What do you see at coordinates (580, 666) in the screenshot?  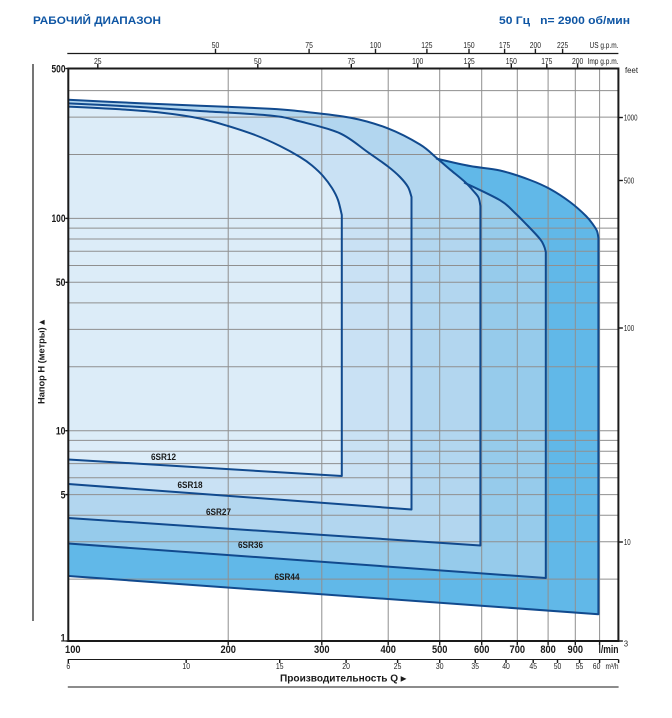 I see `svg-text: 55` at bounding box center [580, 666].